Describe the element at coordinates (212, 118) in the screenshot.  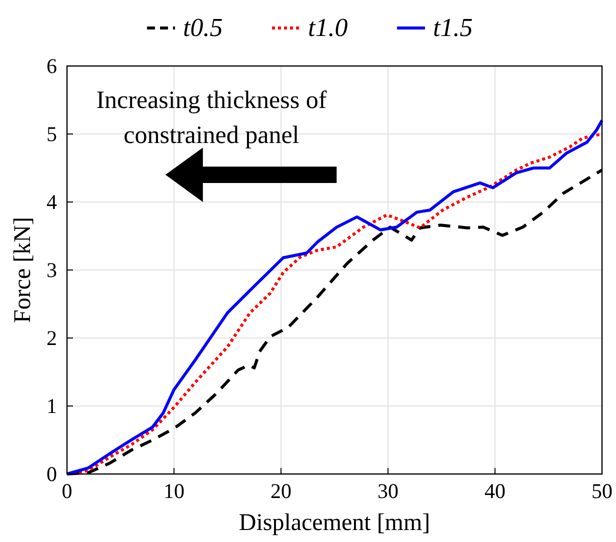
I see `annotation: Increasing thickness of constrained panel` at that location.